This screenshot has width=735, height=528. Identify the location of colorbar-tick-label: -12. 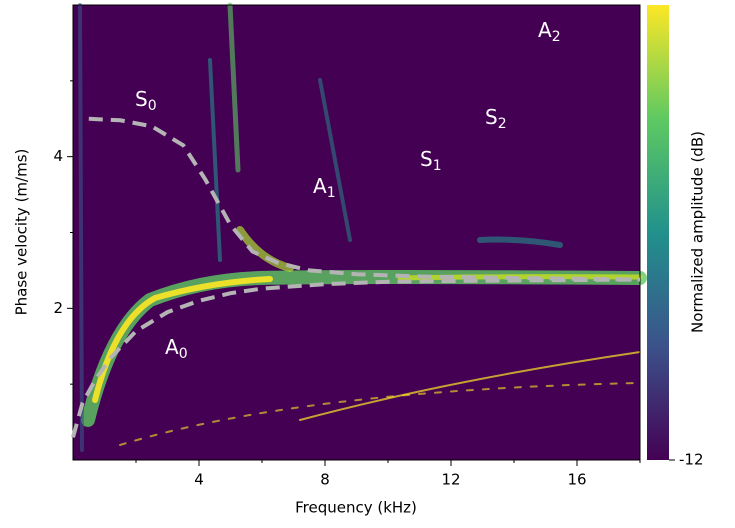
(691, 460).